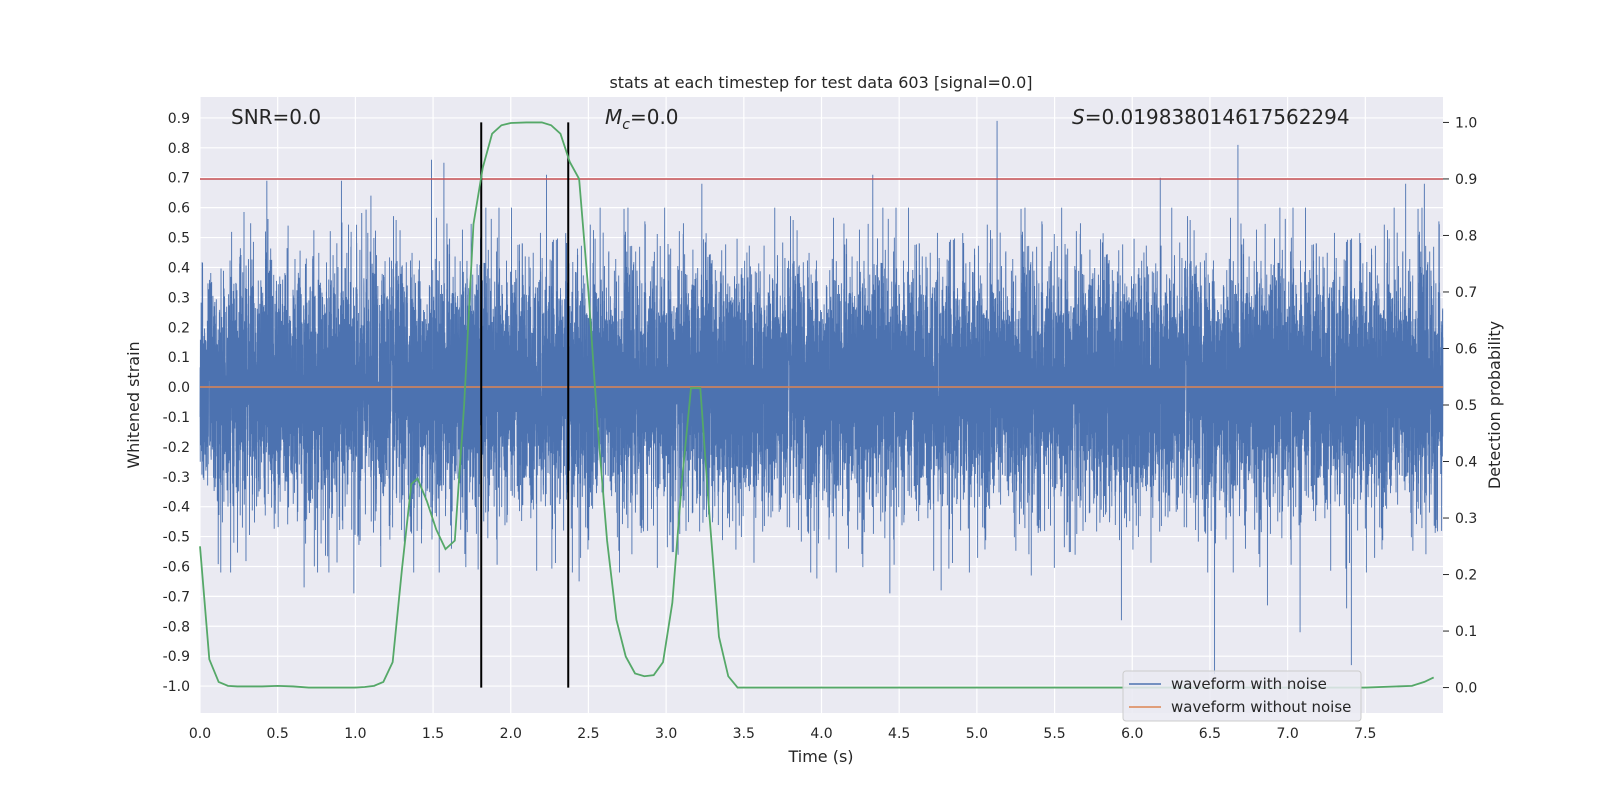  What do you see at coordinates (1365, 734) in the screenshot?
I see `x-tick-label: 7.5` at bounding box center [1365, 734].